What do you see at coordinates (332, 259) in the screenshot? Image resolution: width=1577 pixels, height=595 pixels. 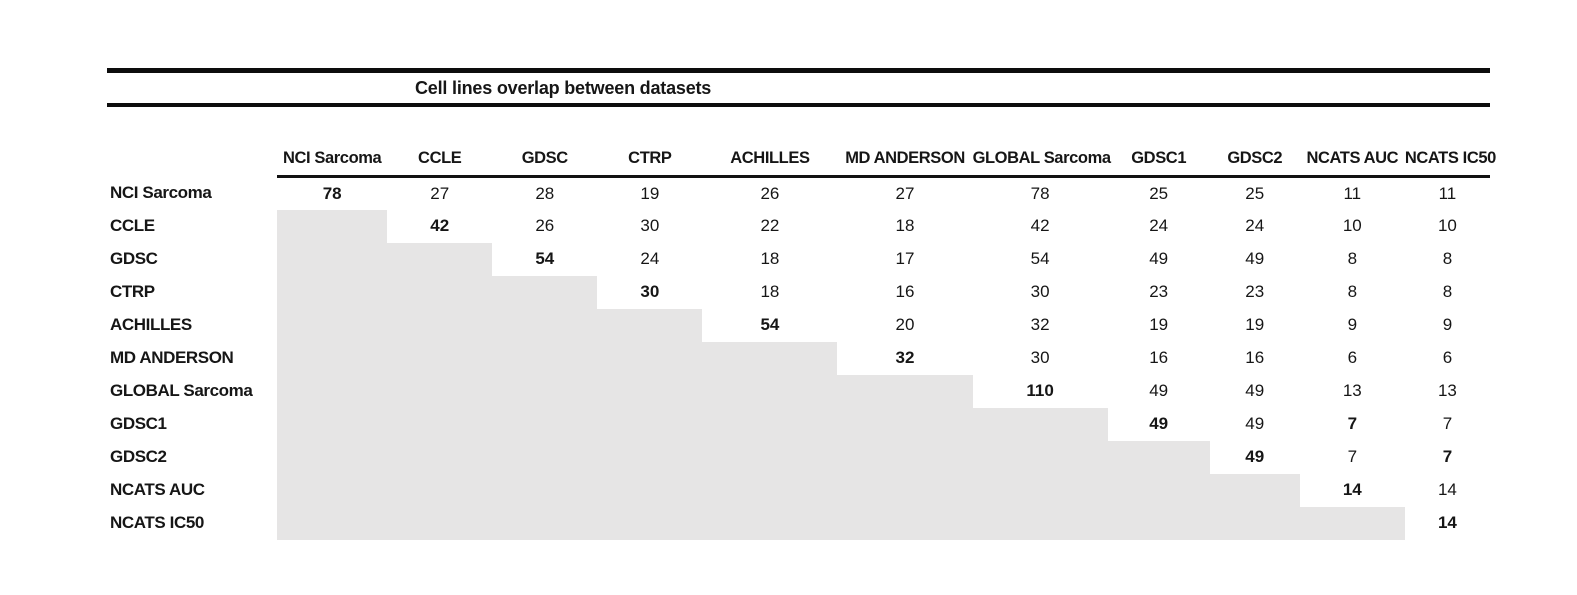 I see `cell-r2-c0` at bounding box center [332, 259].